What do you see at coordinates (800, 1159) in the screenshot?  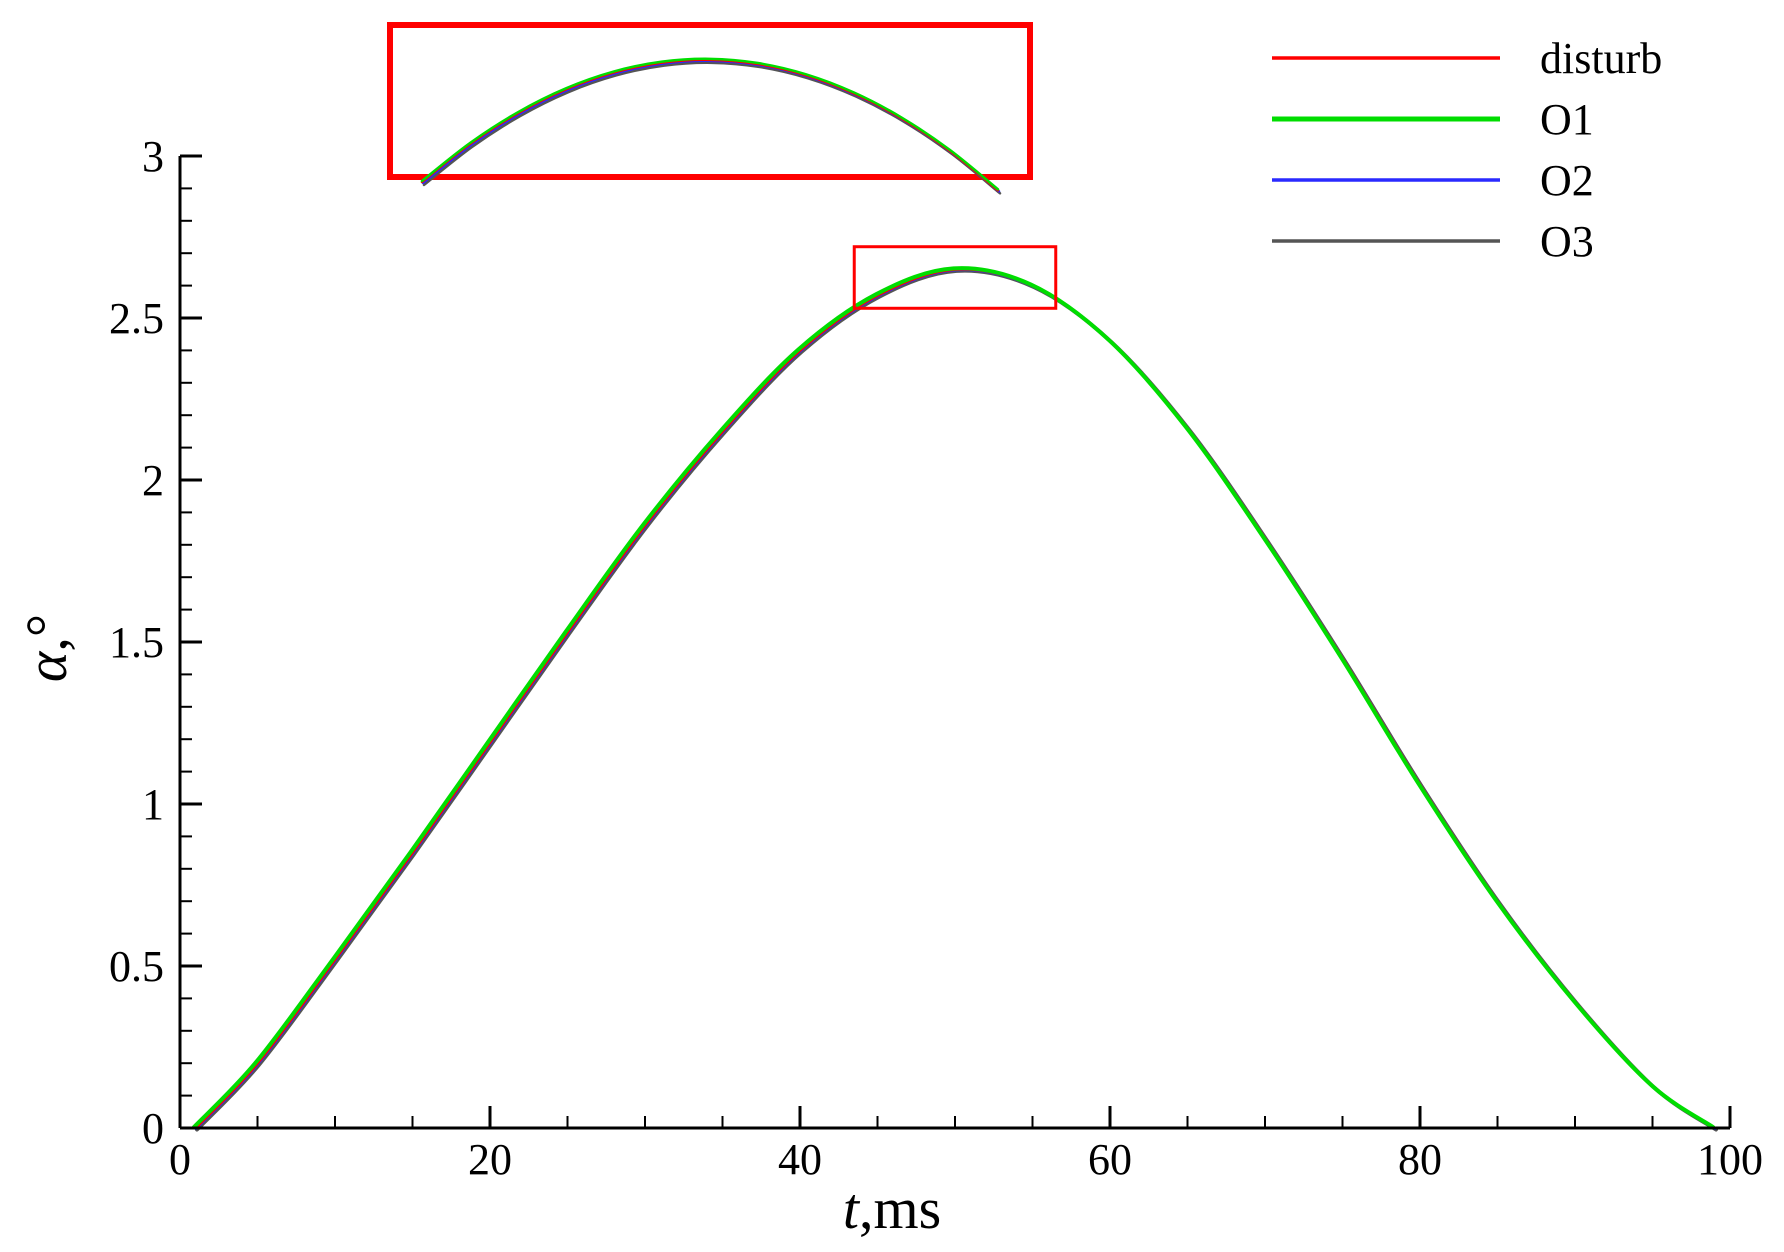 I see `x-tick-label: 40` at bounding box center [800, 1159].